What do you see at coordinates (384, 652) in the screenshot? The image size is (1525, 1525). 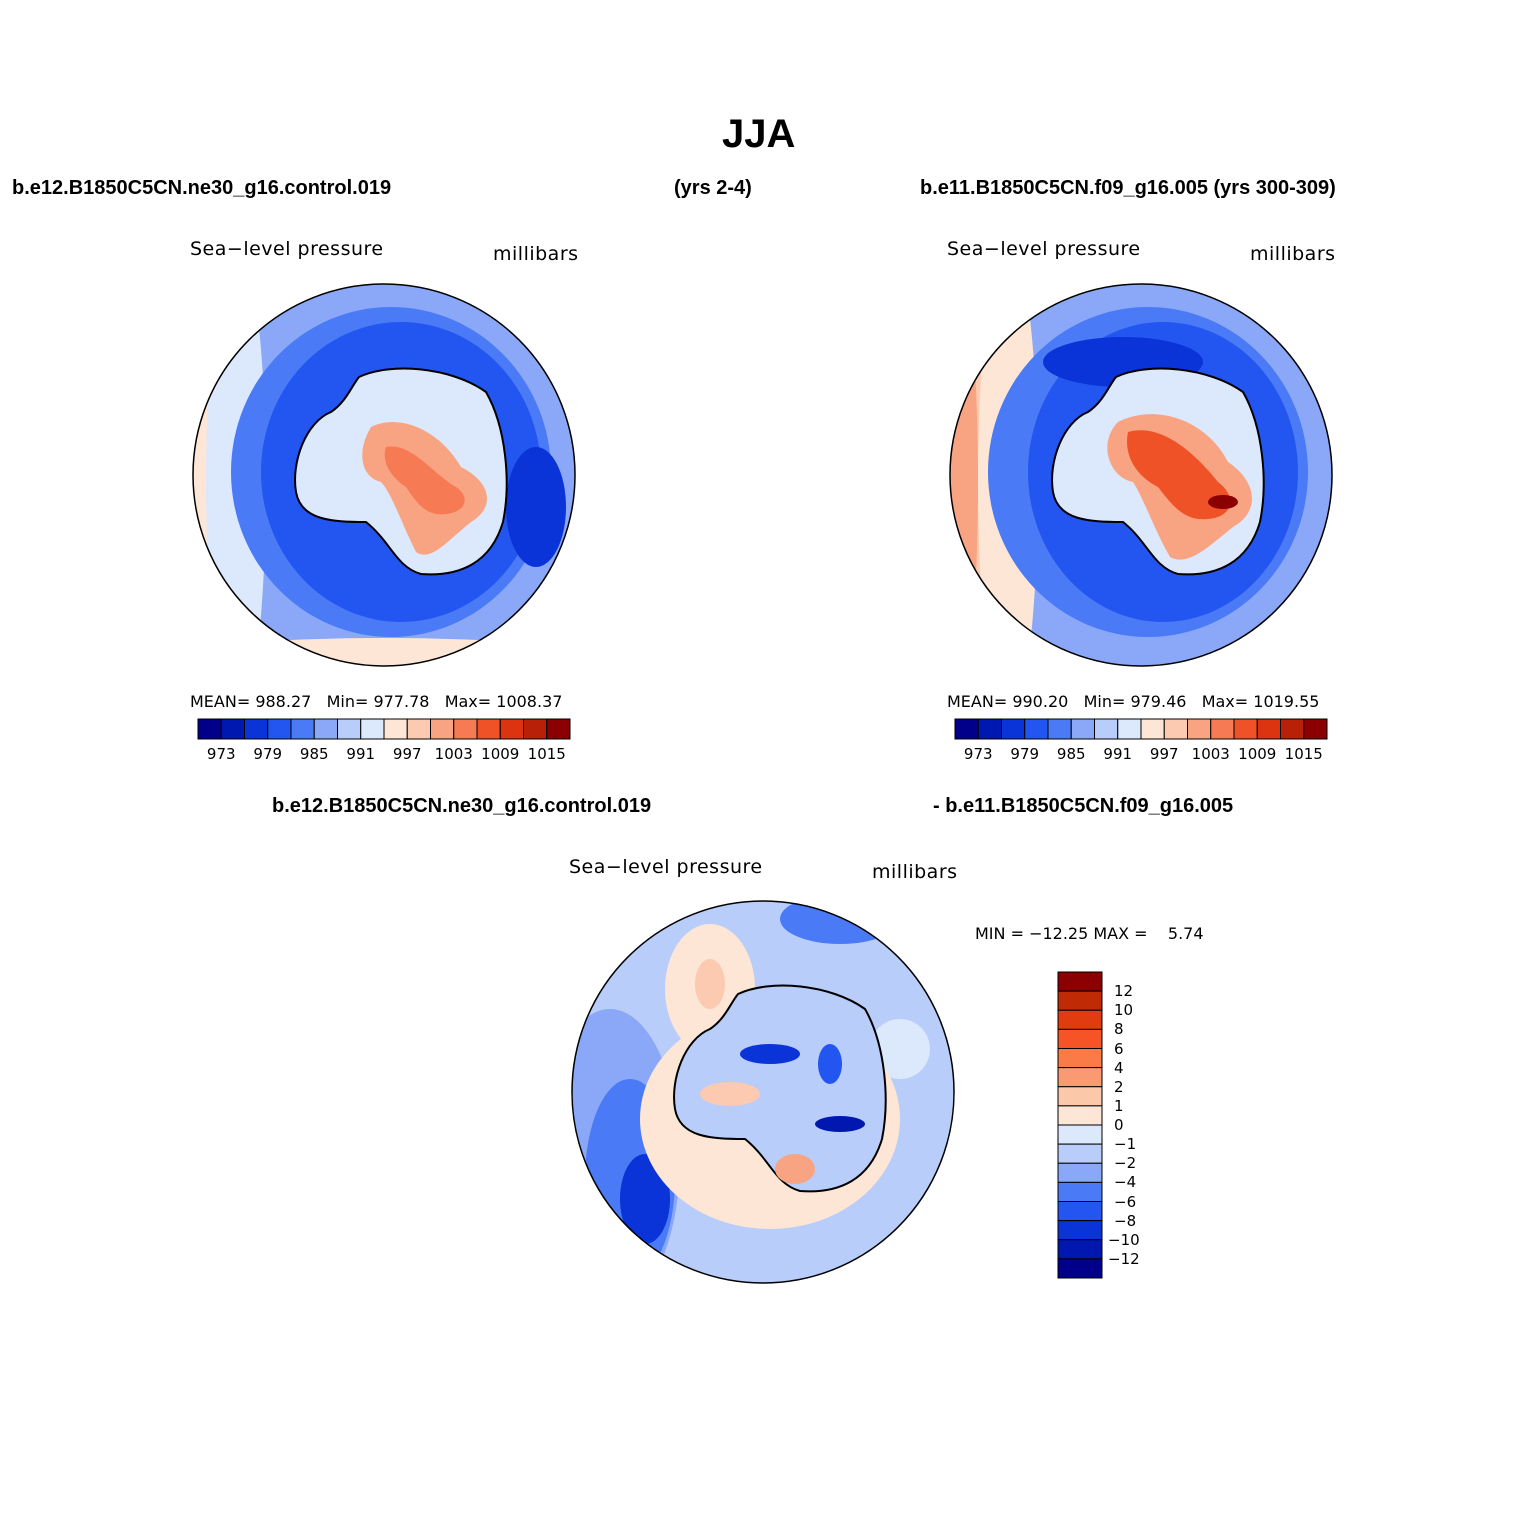 I see `panel1-south-band` at bounding box center [384, 652].